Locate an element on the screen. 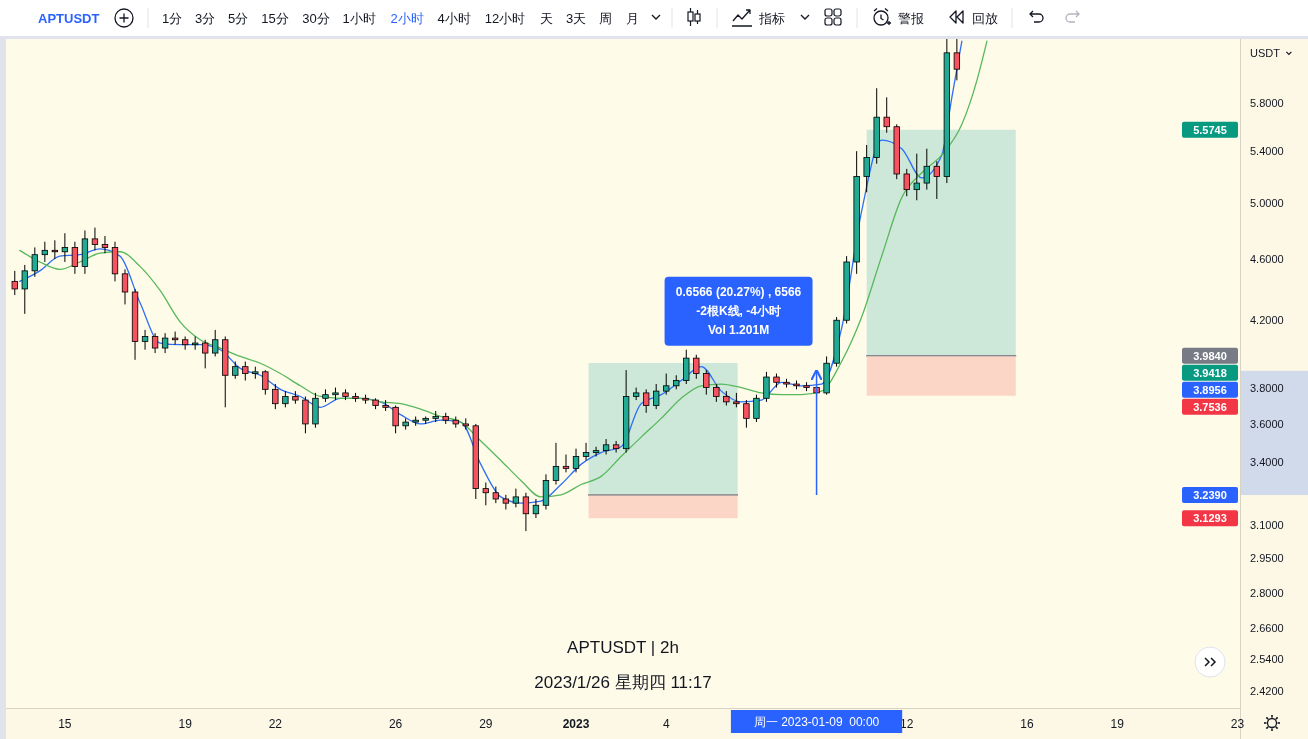  text: APTUSDT | 2h is located at coordinates (623, 647).